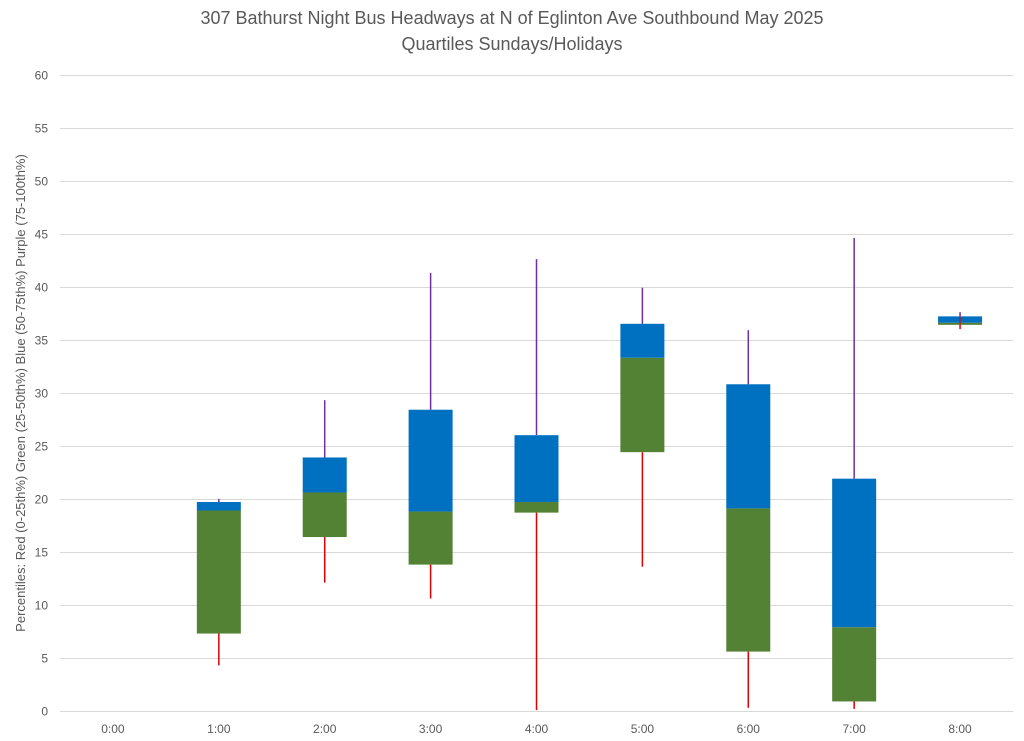 The height and width of the screenshot is (741, 1024). Describe the element at coordinates (42, 606) in the screenshot. I see `y-tick-label: 10` at that location.